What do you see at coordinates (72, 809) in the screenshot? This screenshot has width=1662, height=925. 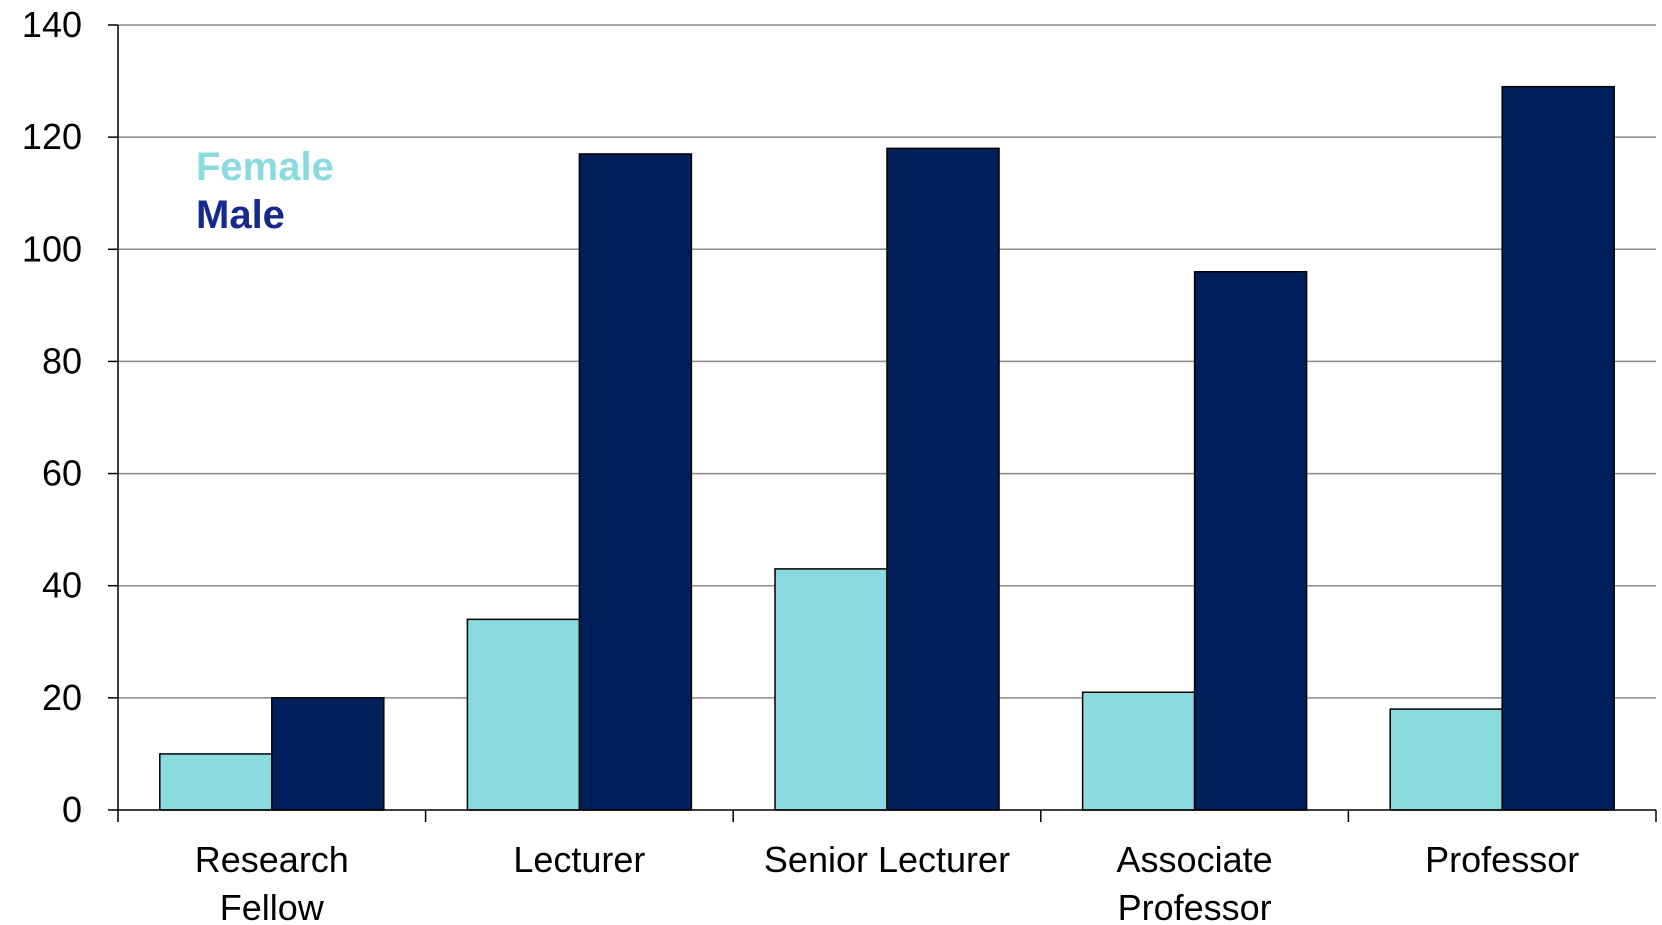 I see `y-tick-label: 0` at bounding box center [72, 809].